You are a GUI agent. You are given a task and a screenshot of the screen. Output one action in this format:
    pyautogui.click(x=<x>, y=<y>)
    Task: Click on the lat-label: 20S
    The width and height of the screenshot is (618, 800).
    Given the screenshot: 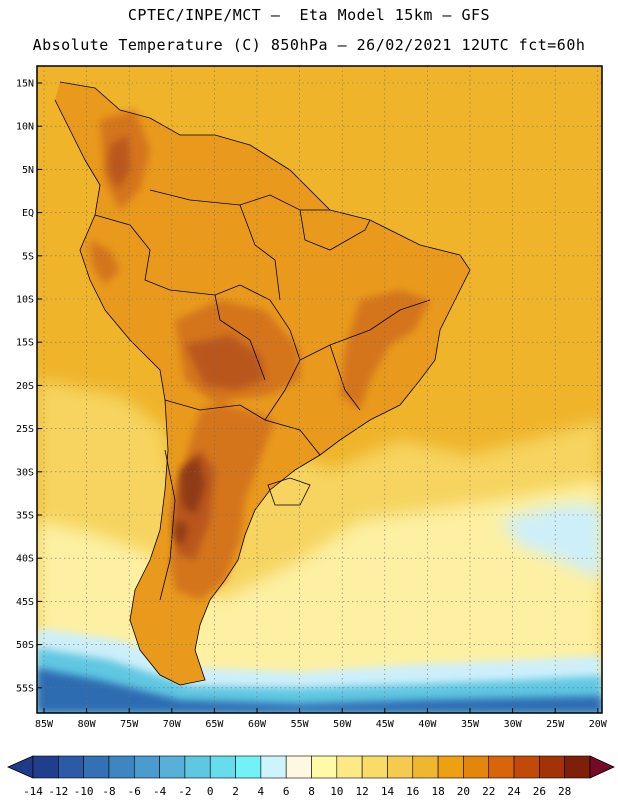 What is the action you would take?
    pyautogui.click(x=25, y=386)
    